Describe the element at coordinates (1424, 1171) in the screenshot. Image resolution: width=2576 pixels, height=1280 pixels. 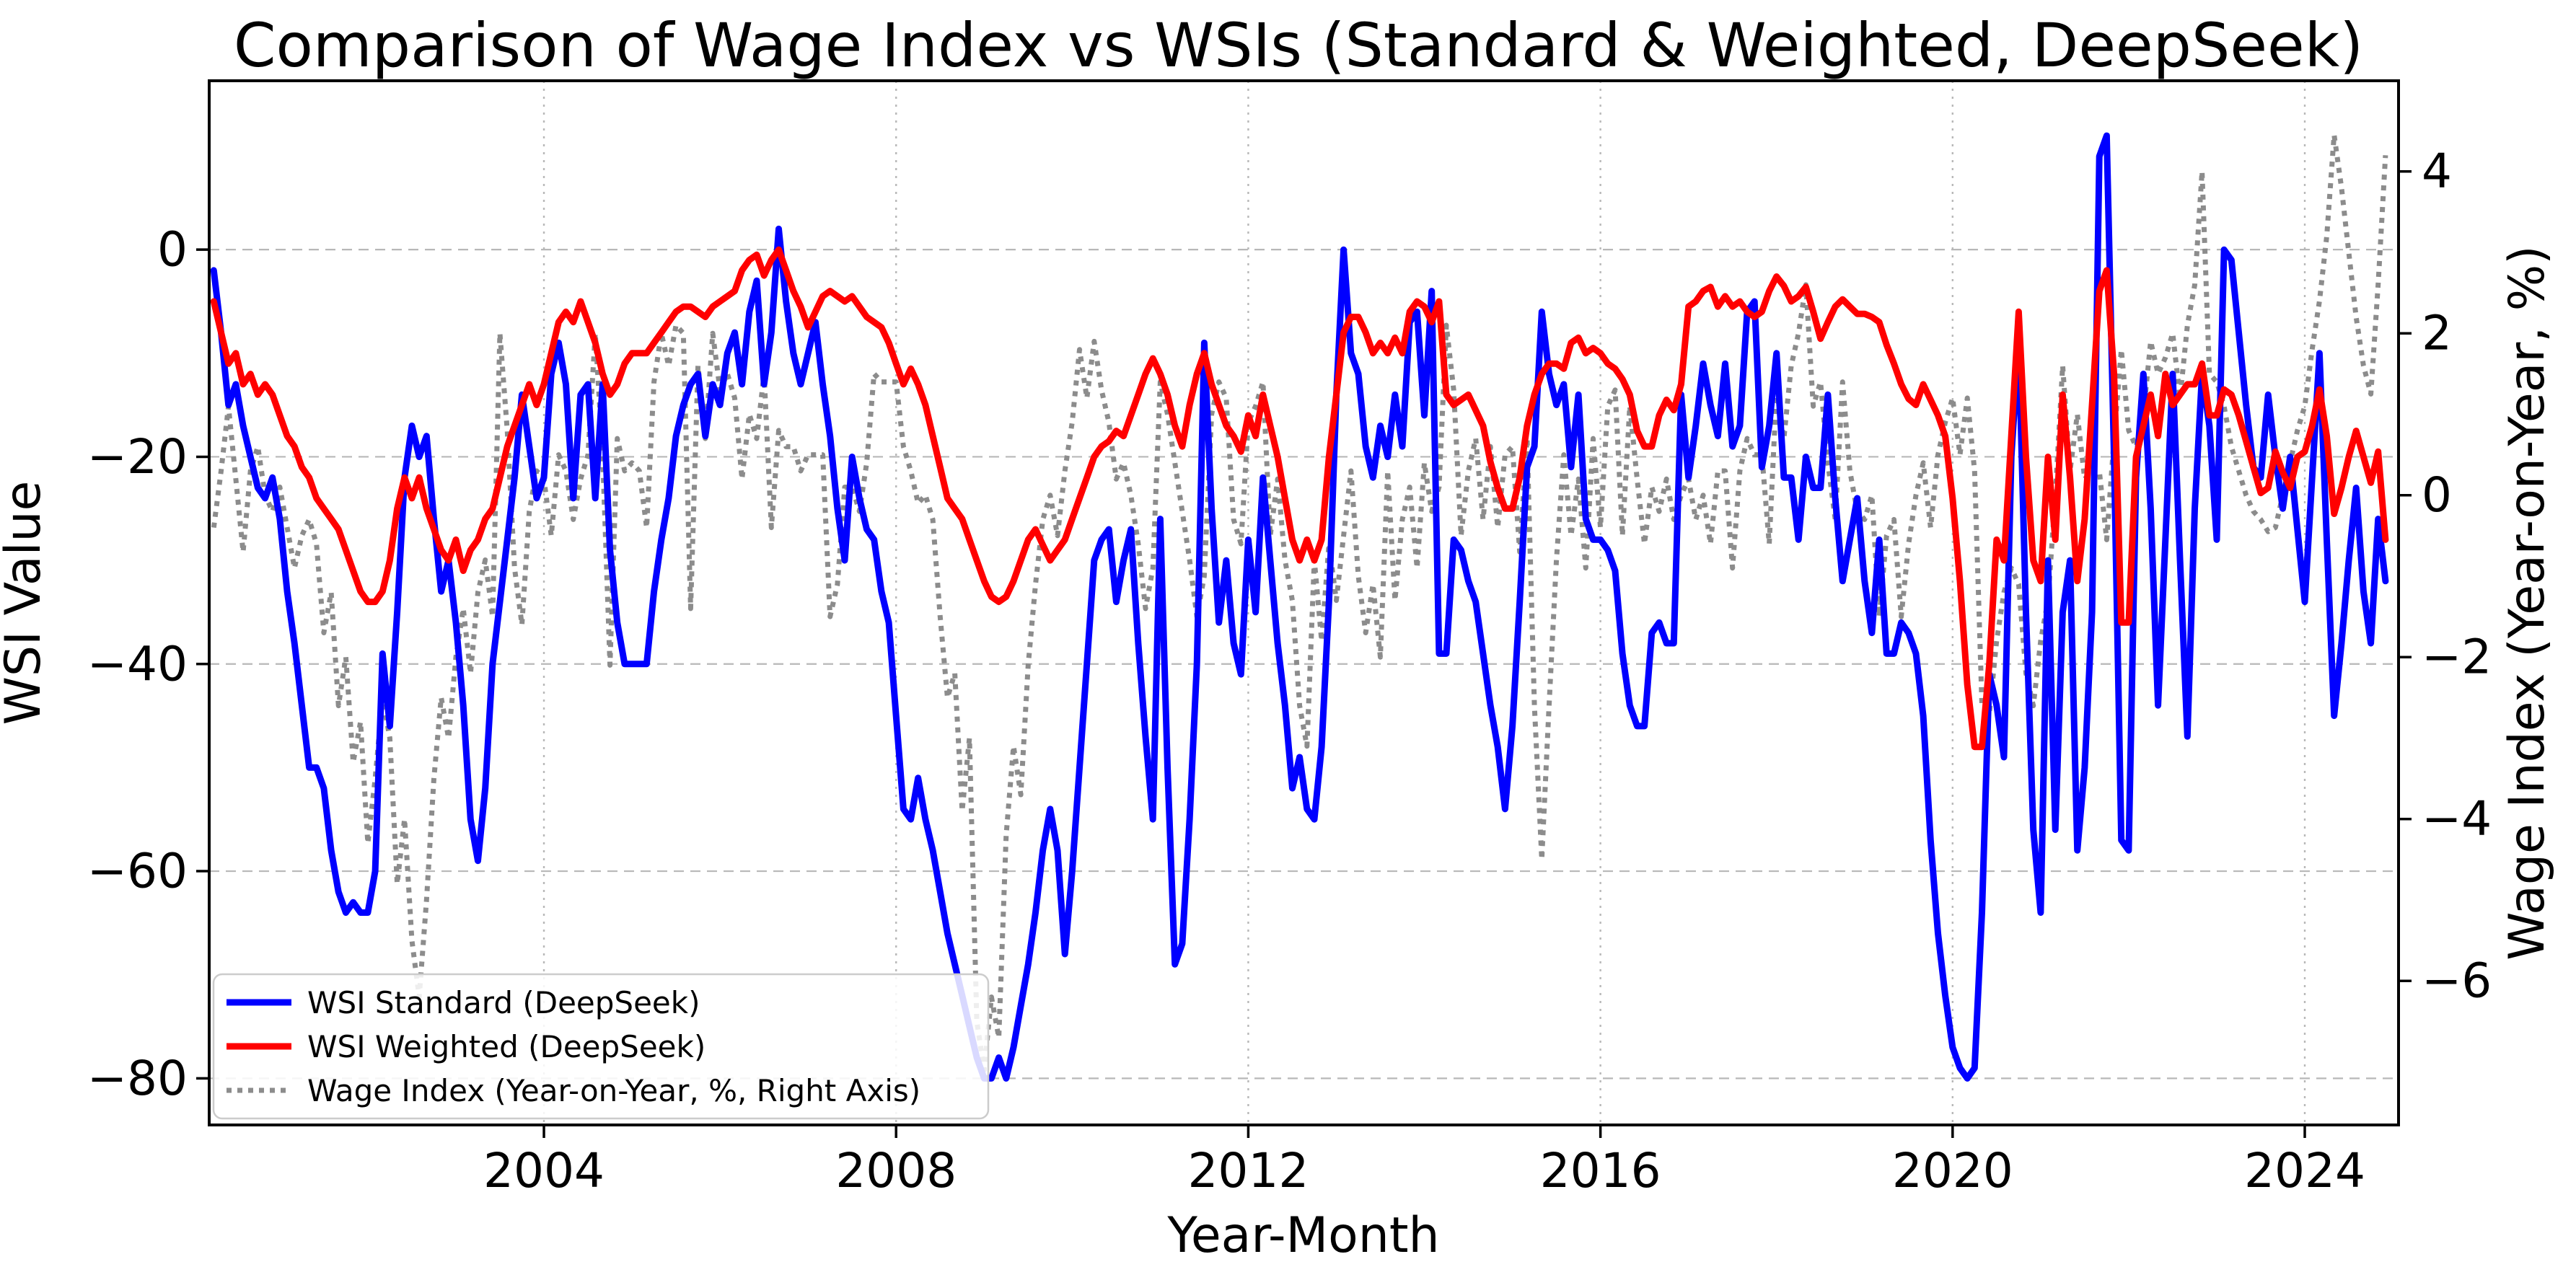
I see `x-tick-labels: 2004 2008 2012 2016 2020 2024` at that location.